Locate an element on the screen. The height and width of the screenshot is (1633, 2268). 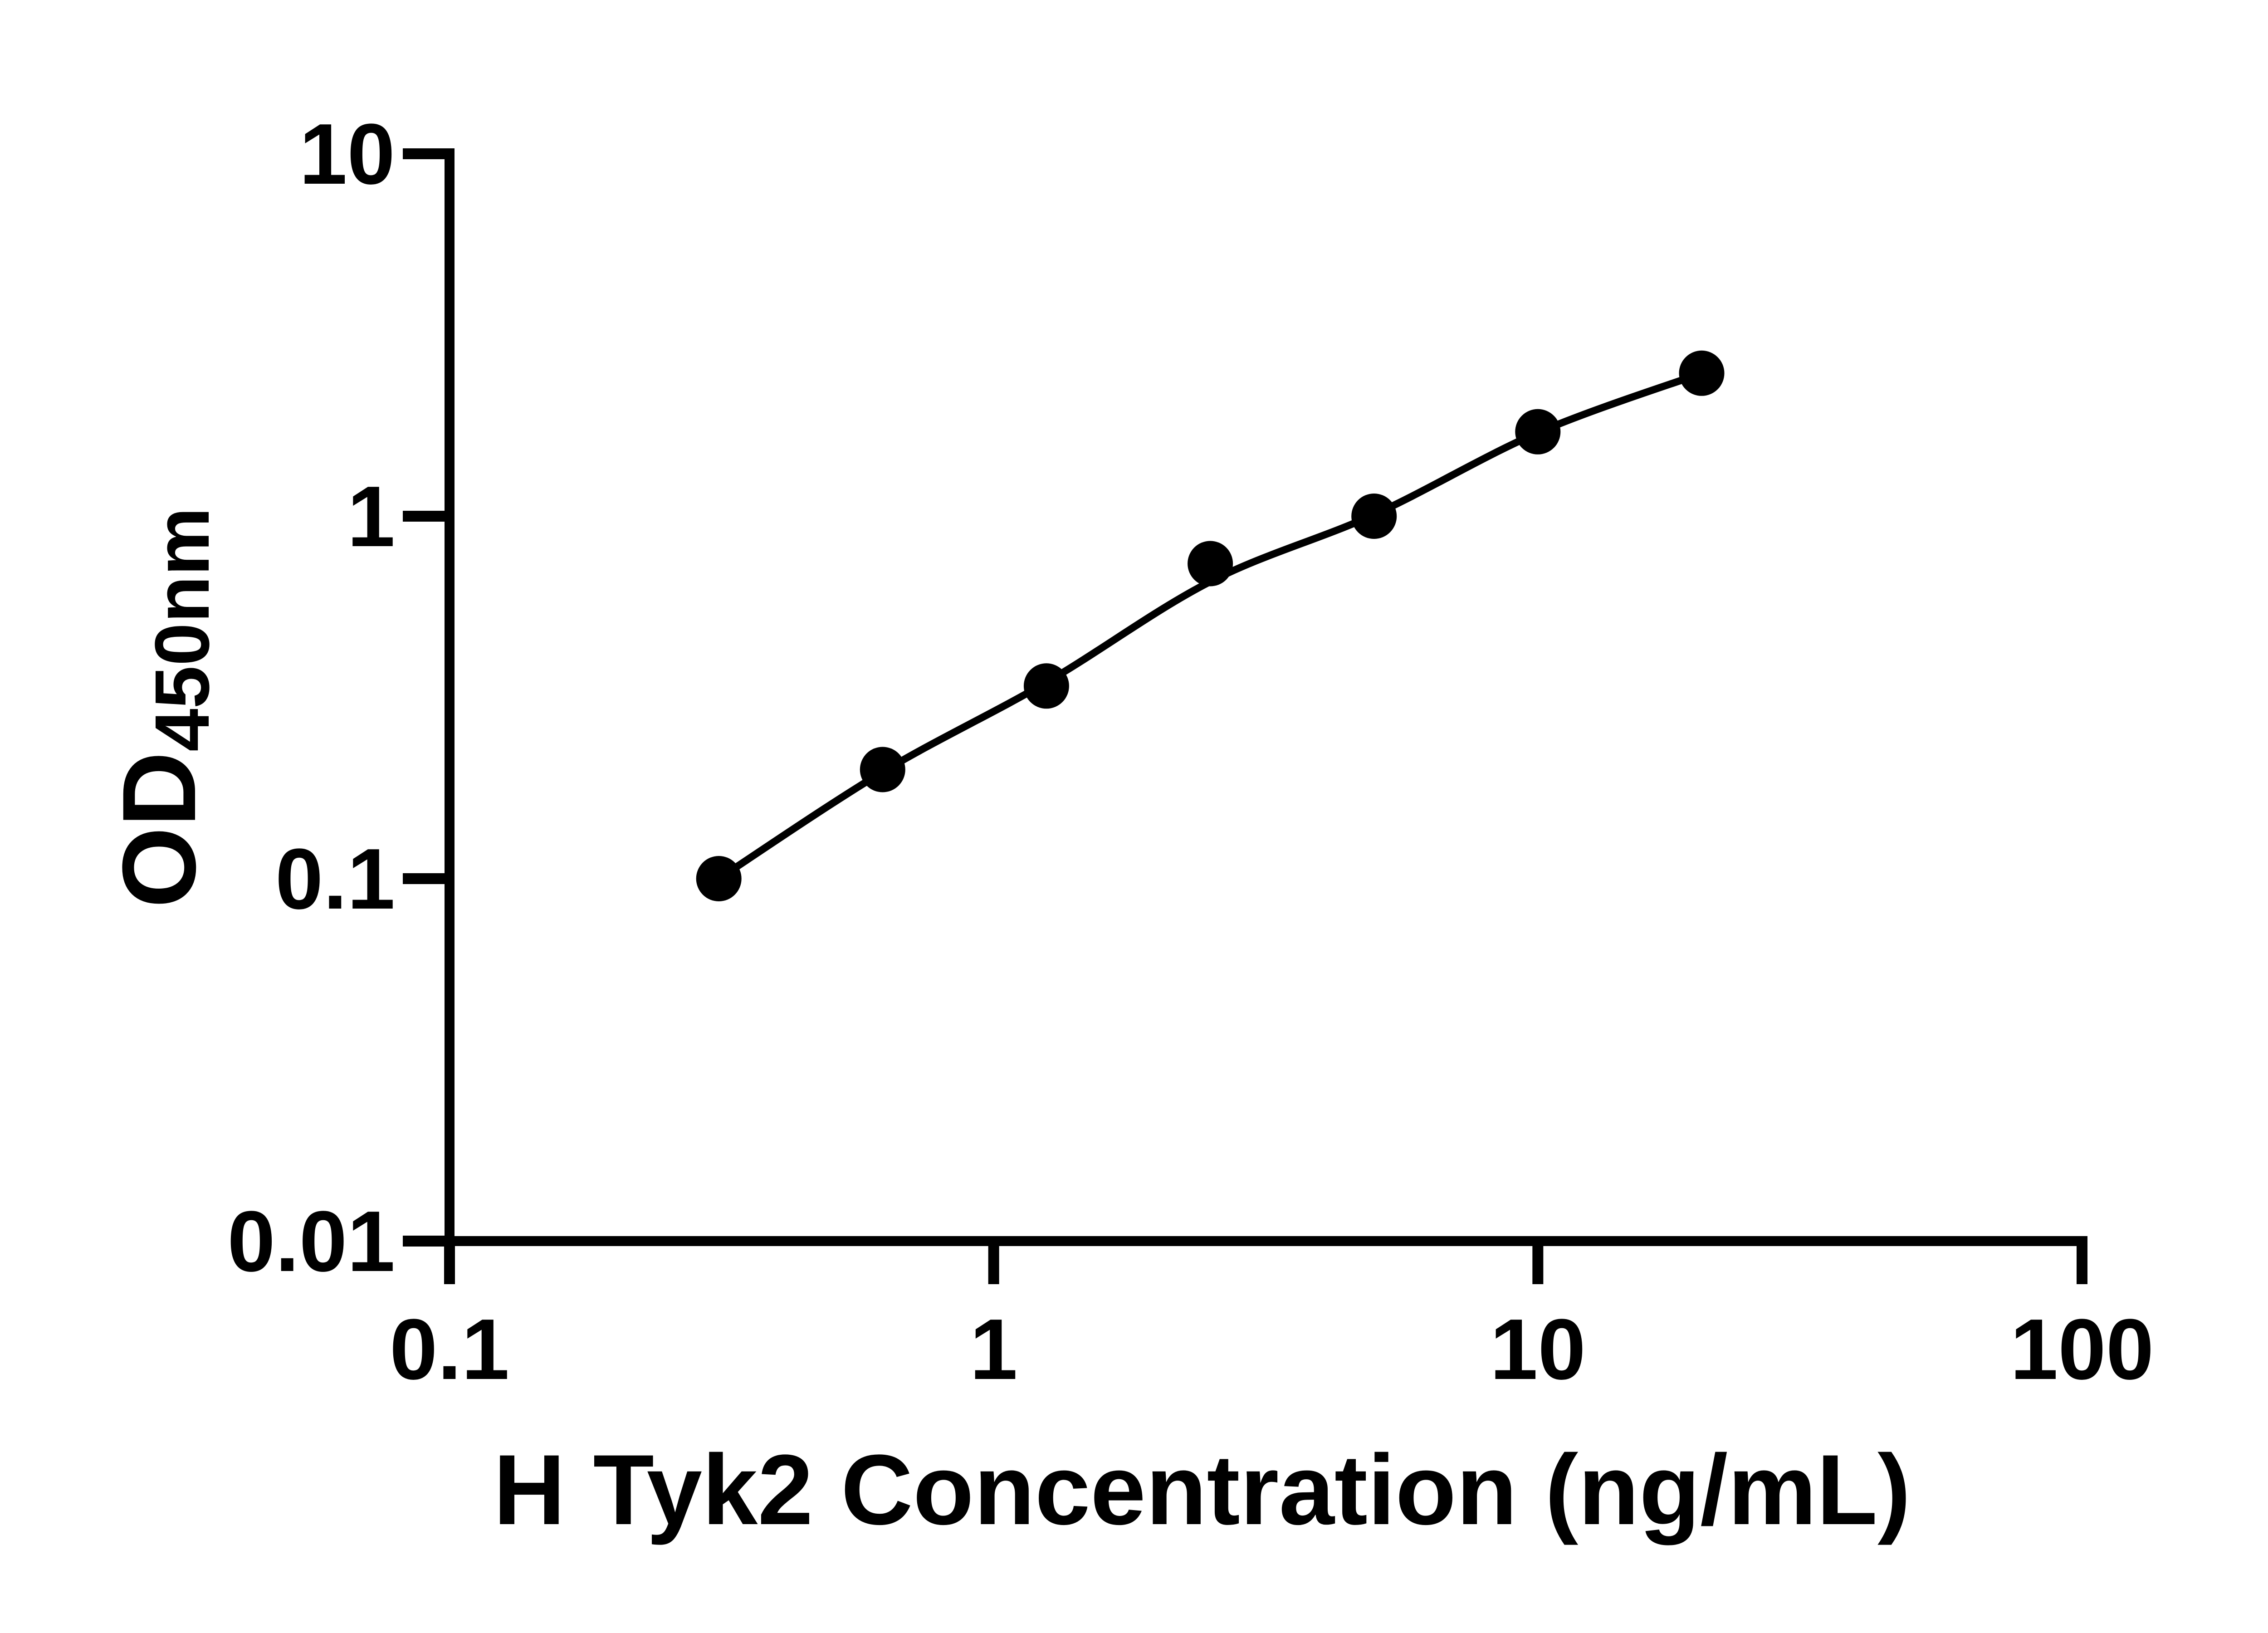
y-axis-title-subscript: 450nm is located at coordinates (182, 629).